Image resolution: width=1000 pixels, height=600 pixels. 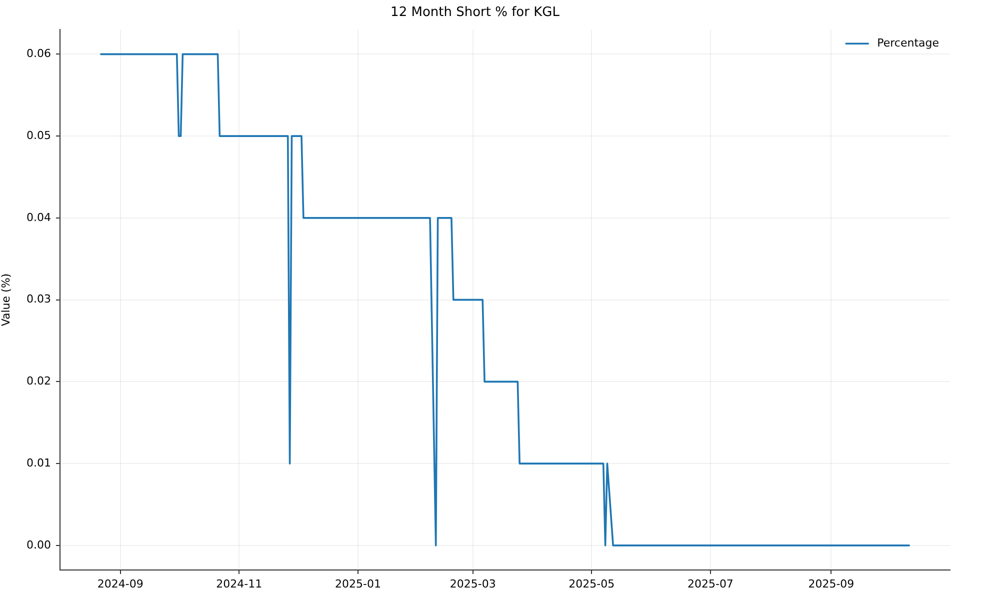 I want to click on x-tick-label: 2024-09, so click(x=120, y=583).